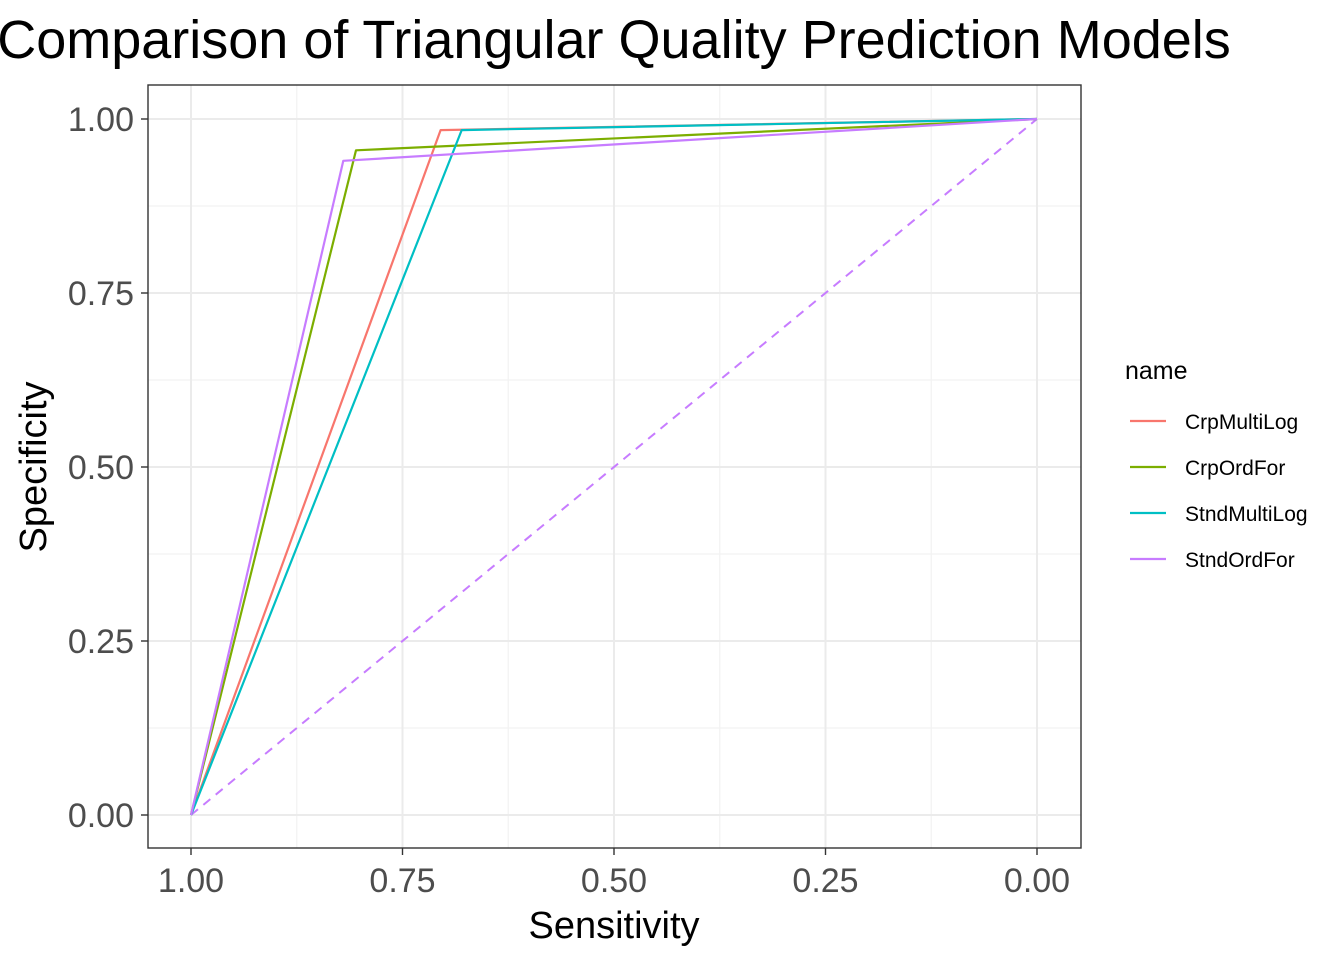 Image resolution: width=1344 pixels, height=960 pixels. I want to click on legend-label: StndMultiLog, so click(1246, 514).